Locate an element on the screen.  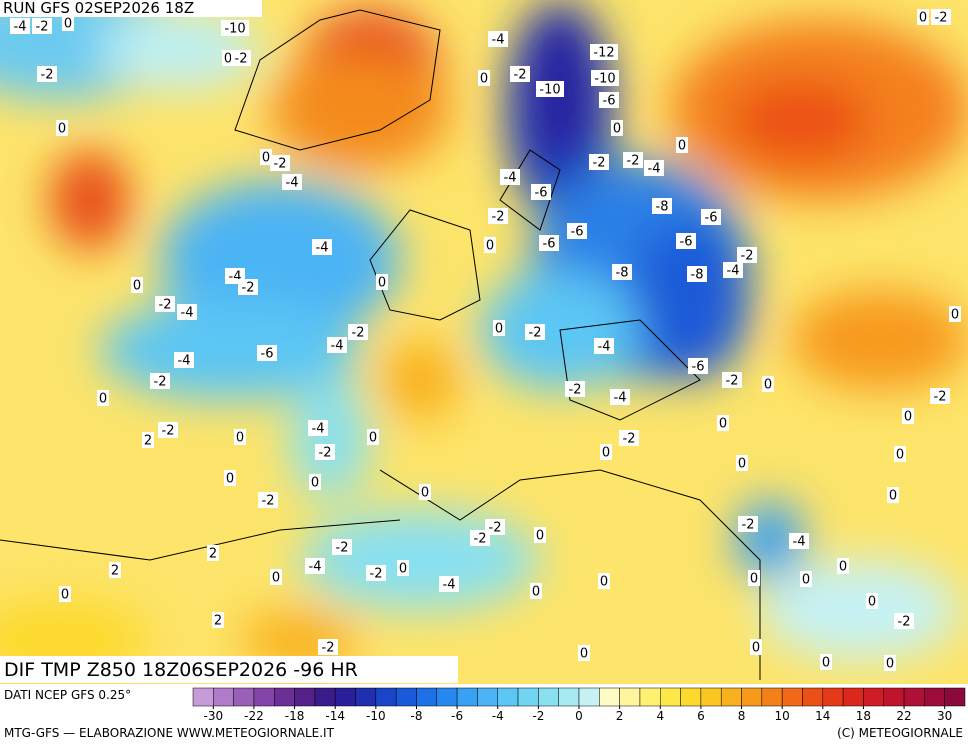
colorbar-label: -6 is located at coordinates (457, 716).